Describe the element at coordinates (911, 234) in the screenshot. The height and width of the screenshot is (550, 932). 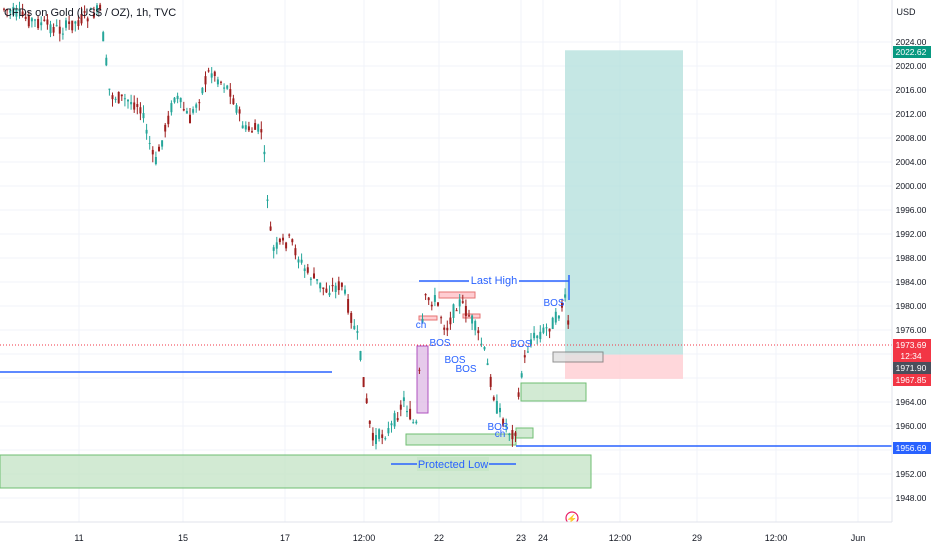
I see `y-tick-label: 1992.00` at that location.